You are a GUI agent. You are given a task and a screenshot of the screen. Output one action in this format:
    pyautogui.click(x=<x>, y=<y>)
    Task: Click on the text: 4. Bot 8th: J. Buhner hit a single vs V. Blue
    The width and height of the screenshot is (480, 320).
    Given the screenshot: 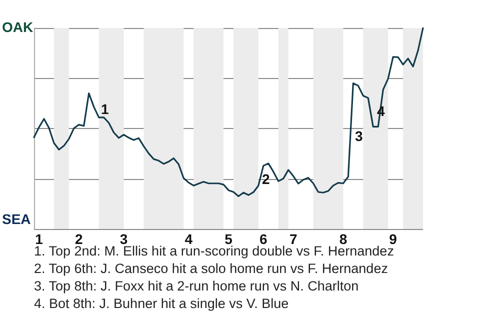 What is the action you would take?
    pyautogui.click(x=161, y=303)
    